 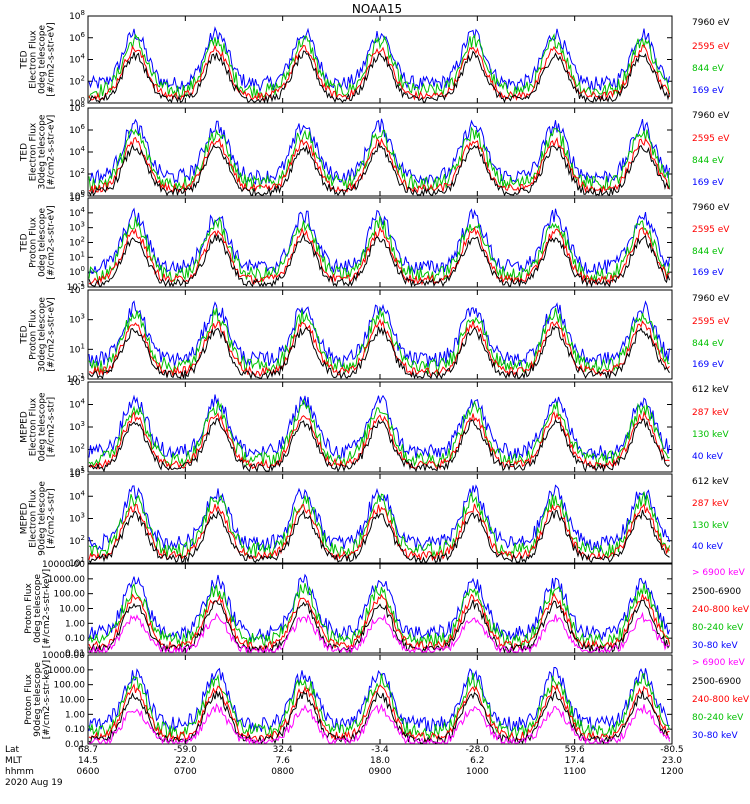 What do you see at coordinates (477, 761) in the screenshot?
I see `x-tick-label-mlt: 6.2` at bounding box center [477, 761].